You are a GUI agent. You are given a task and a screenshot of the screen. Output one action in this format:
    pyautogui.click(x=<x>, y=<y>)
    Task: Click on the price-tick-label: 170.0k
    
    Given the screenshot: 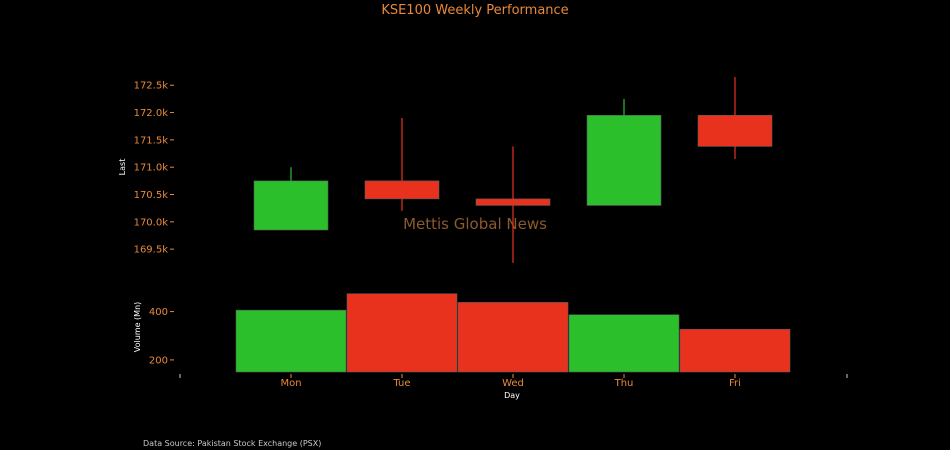 What is the action you would take?
    pyautogui.click(x=151, y=222)
    